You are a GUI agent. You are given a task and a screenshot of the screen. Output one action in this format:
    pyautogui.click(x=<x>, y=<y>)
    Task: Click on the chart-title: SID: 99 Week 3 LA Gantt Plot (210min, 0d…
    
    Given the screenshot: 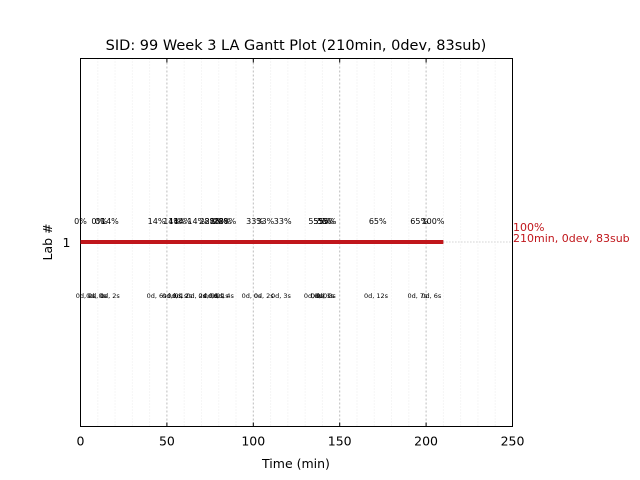 What is the action you would take?
    pyautogui.click(x=296, y=46)
    